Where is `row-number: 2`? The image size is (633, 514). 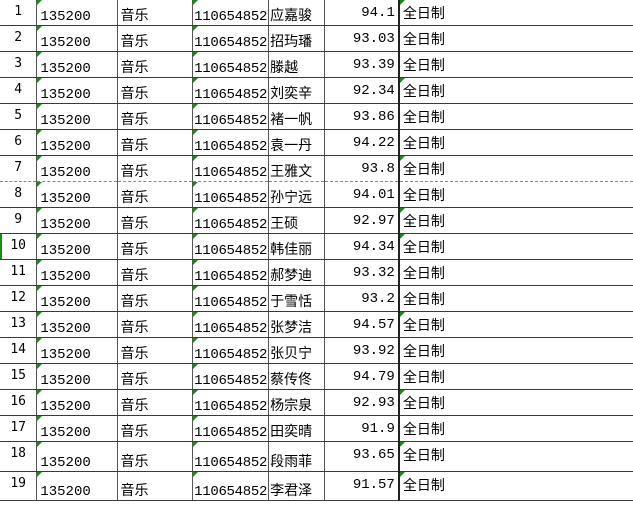
row-number: 2 is located at coordinates (19, 38).